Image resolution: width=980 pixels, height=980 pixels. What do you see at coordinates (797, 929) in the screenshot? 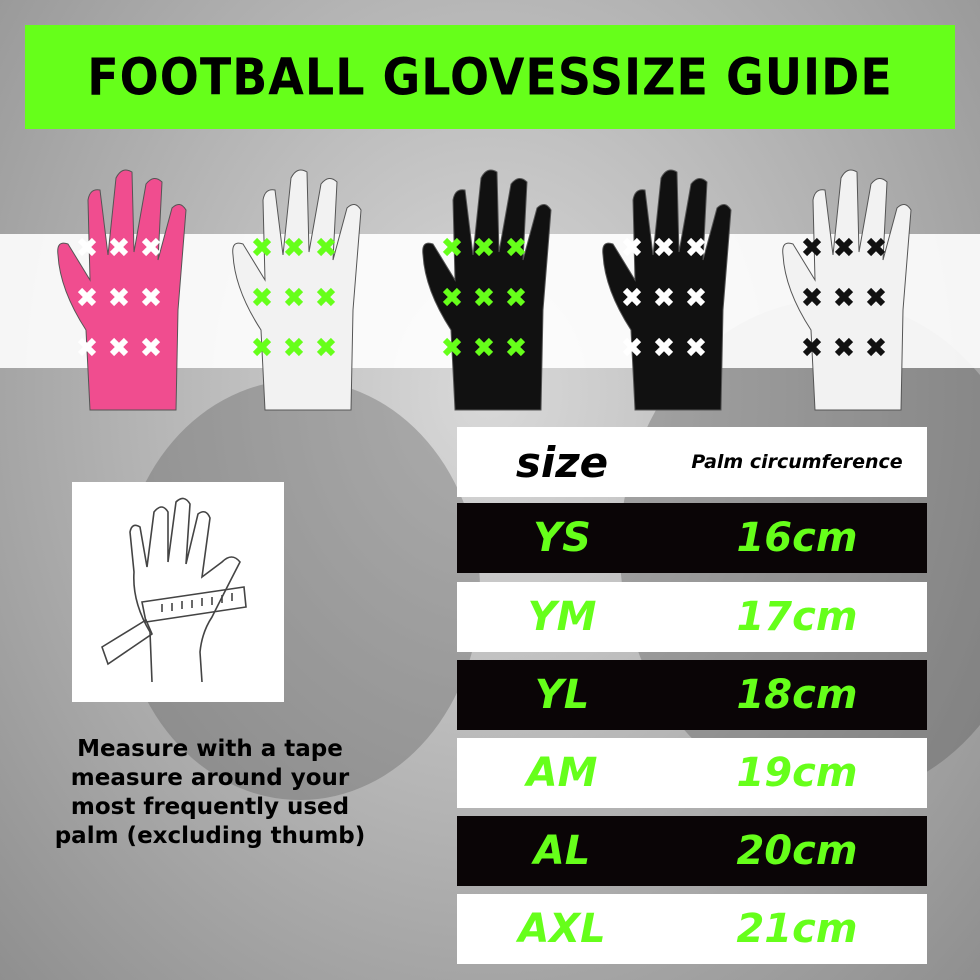
I see `palm-cell: 21cm` at bounding box center [797, 929].